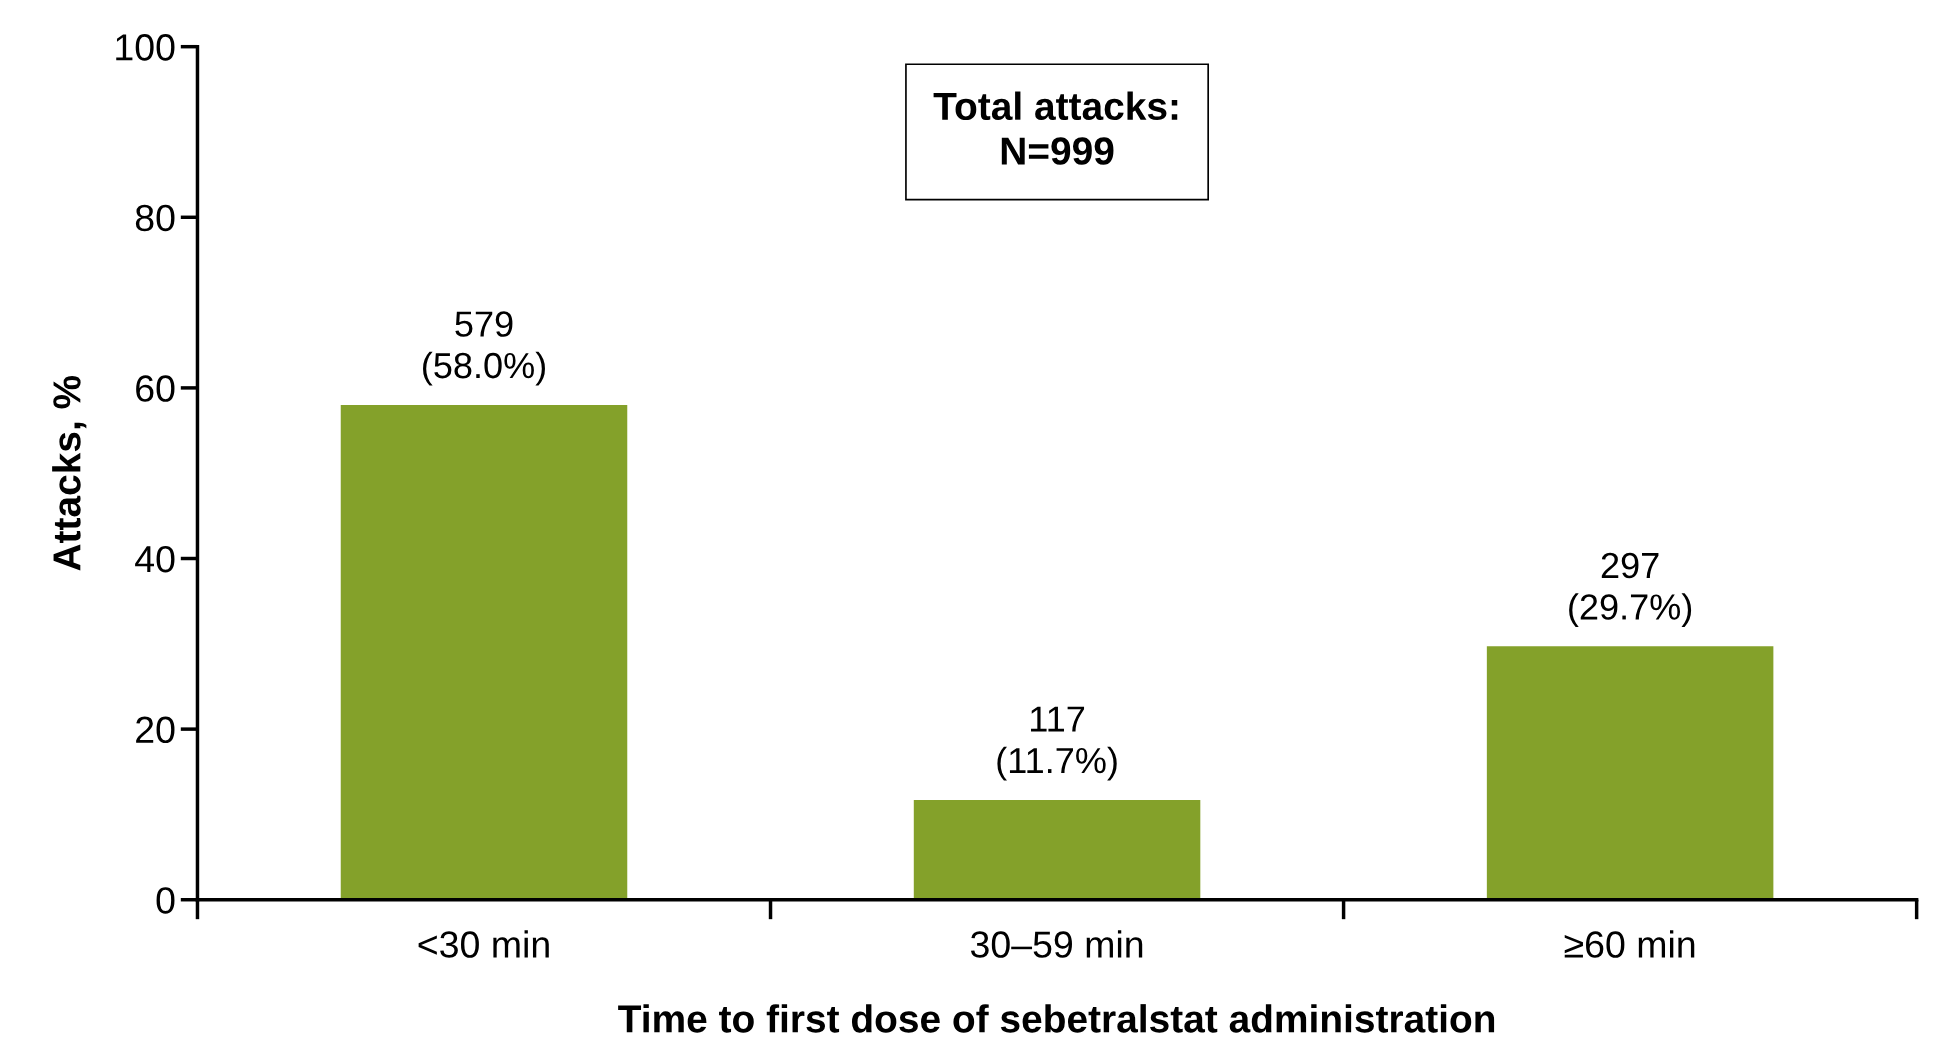 Image resolution: width=1936 pixels, height=1061 pixels. Describe the element at coordinates (155, 730) in the screenshot. I see `y-tick-label: 20` at that location.